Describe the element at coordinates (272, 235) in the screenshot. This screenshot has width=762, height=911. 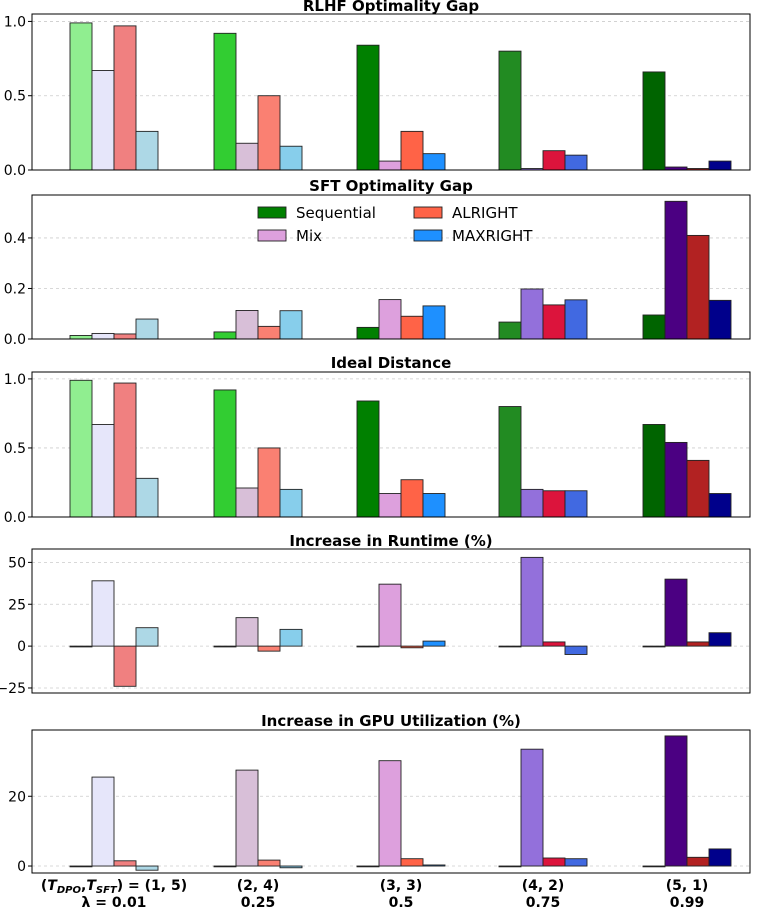
I see `legend-swatch-mix` at that location.